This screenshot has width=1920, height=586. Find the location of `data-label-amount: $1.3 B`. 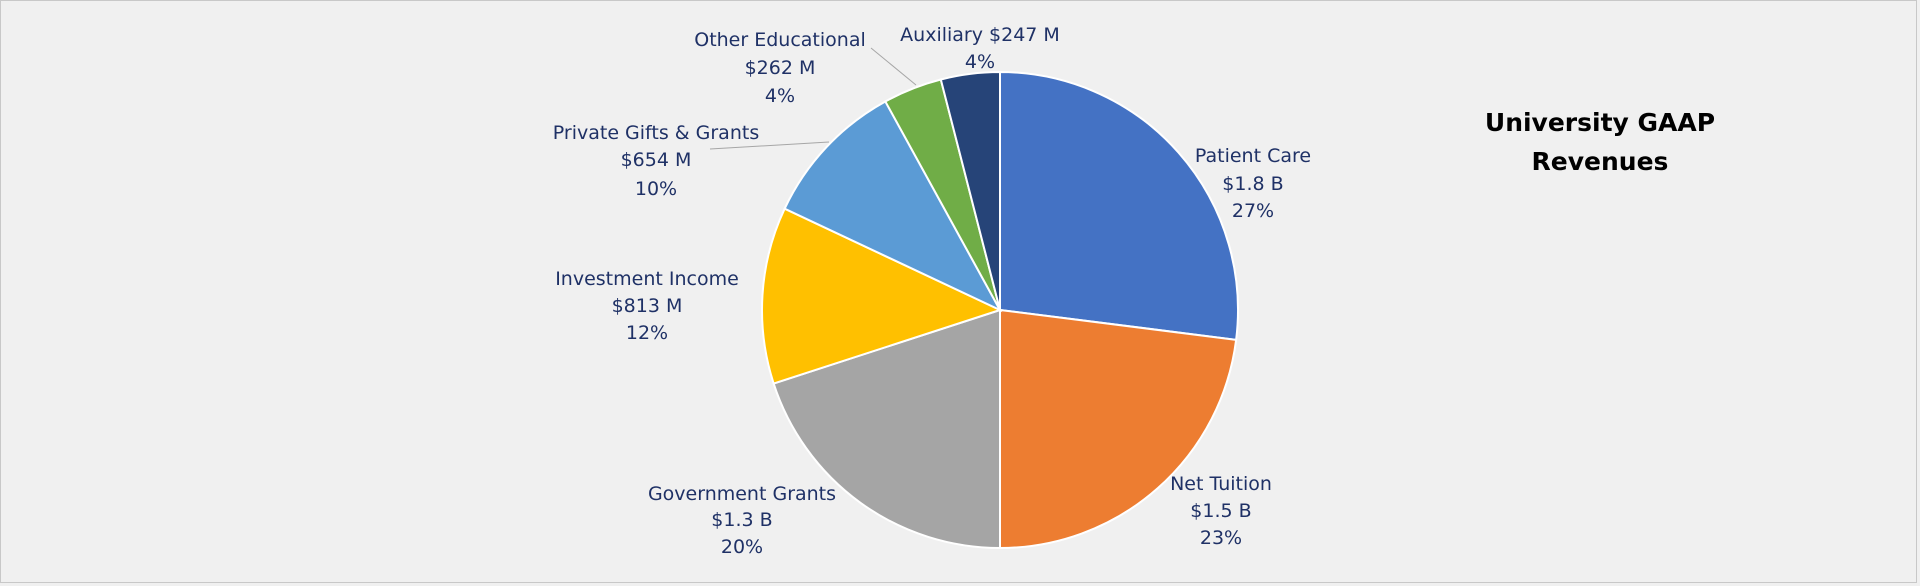

data-label-amount: $1.3 B is located at coordinates (741, 520).